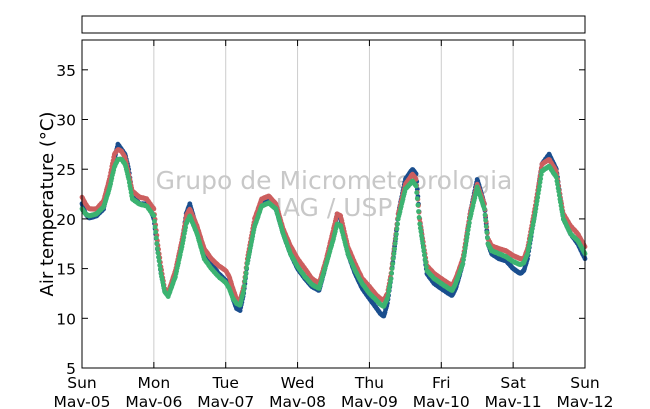 The height and width of the screenshot is (409, 650). Describe the element at coordinates (71, 369) in the screenshot. I see `y-tick-label: 5` at that location.